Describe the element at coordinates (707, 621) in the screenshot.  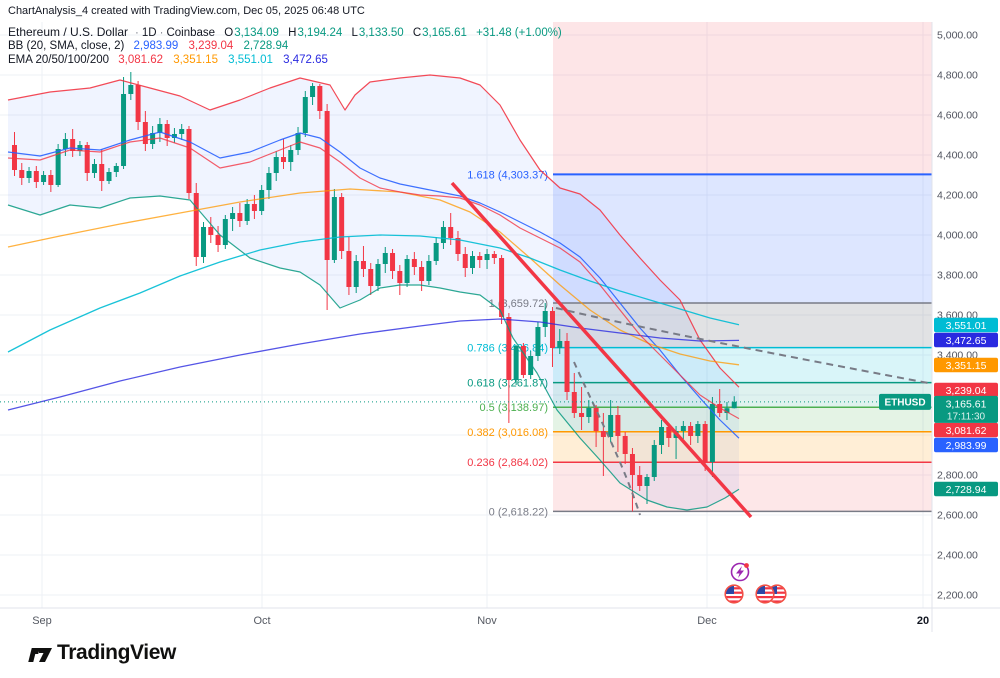
I see `svg-text: Dec` at that location.